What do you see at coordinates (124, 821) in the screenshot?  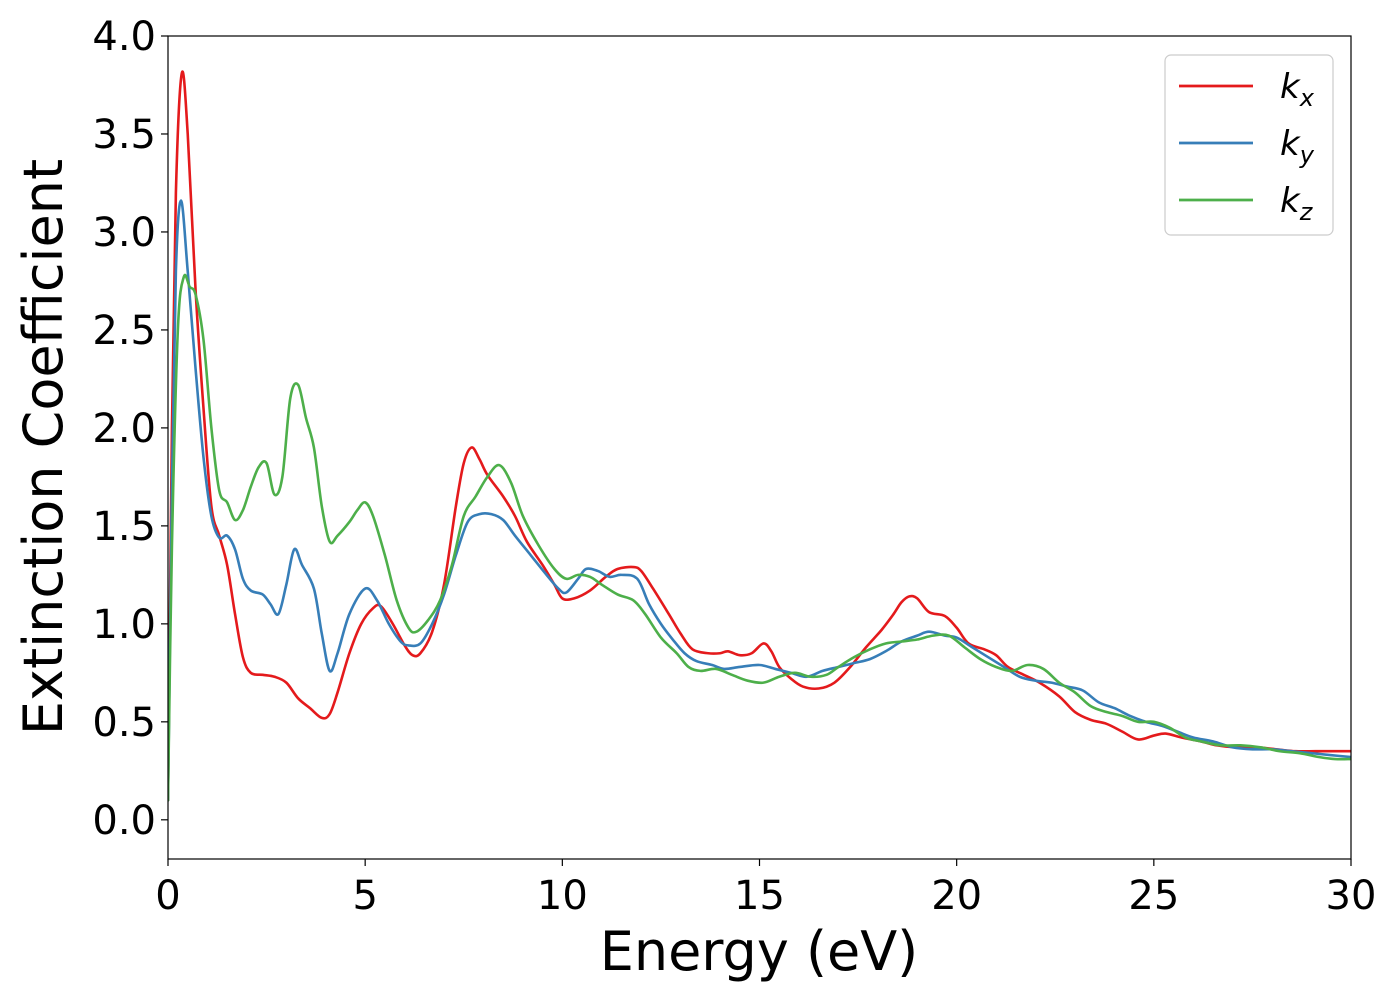 I see `y-tick-label: 0.0` at bounding box center [124, 821].